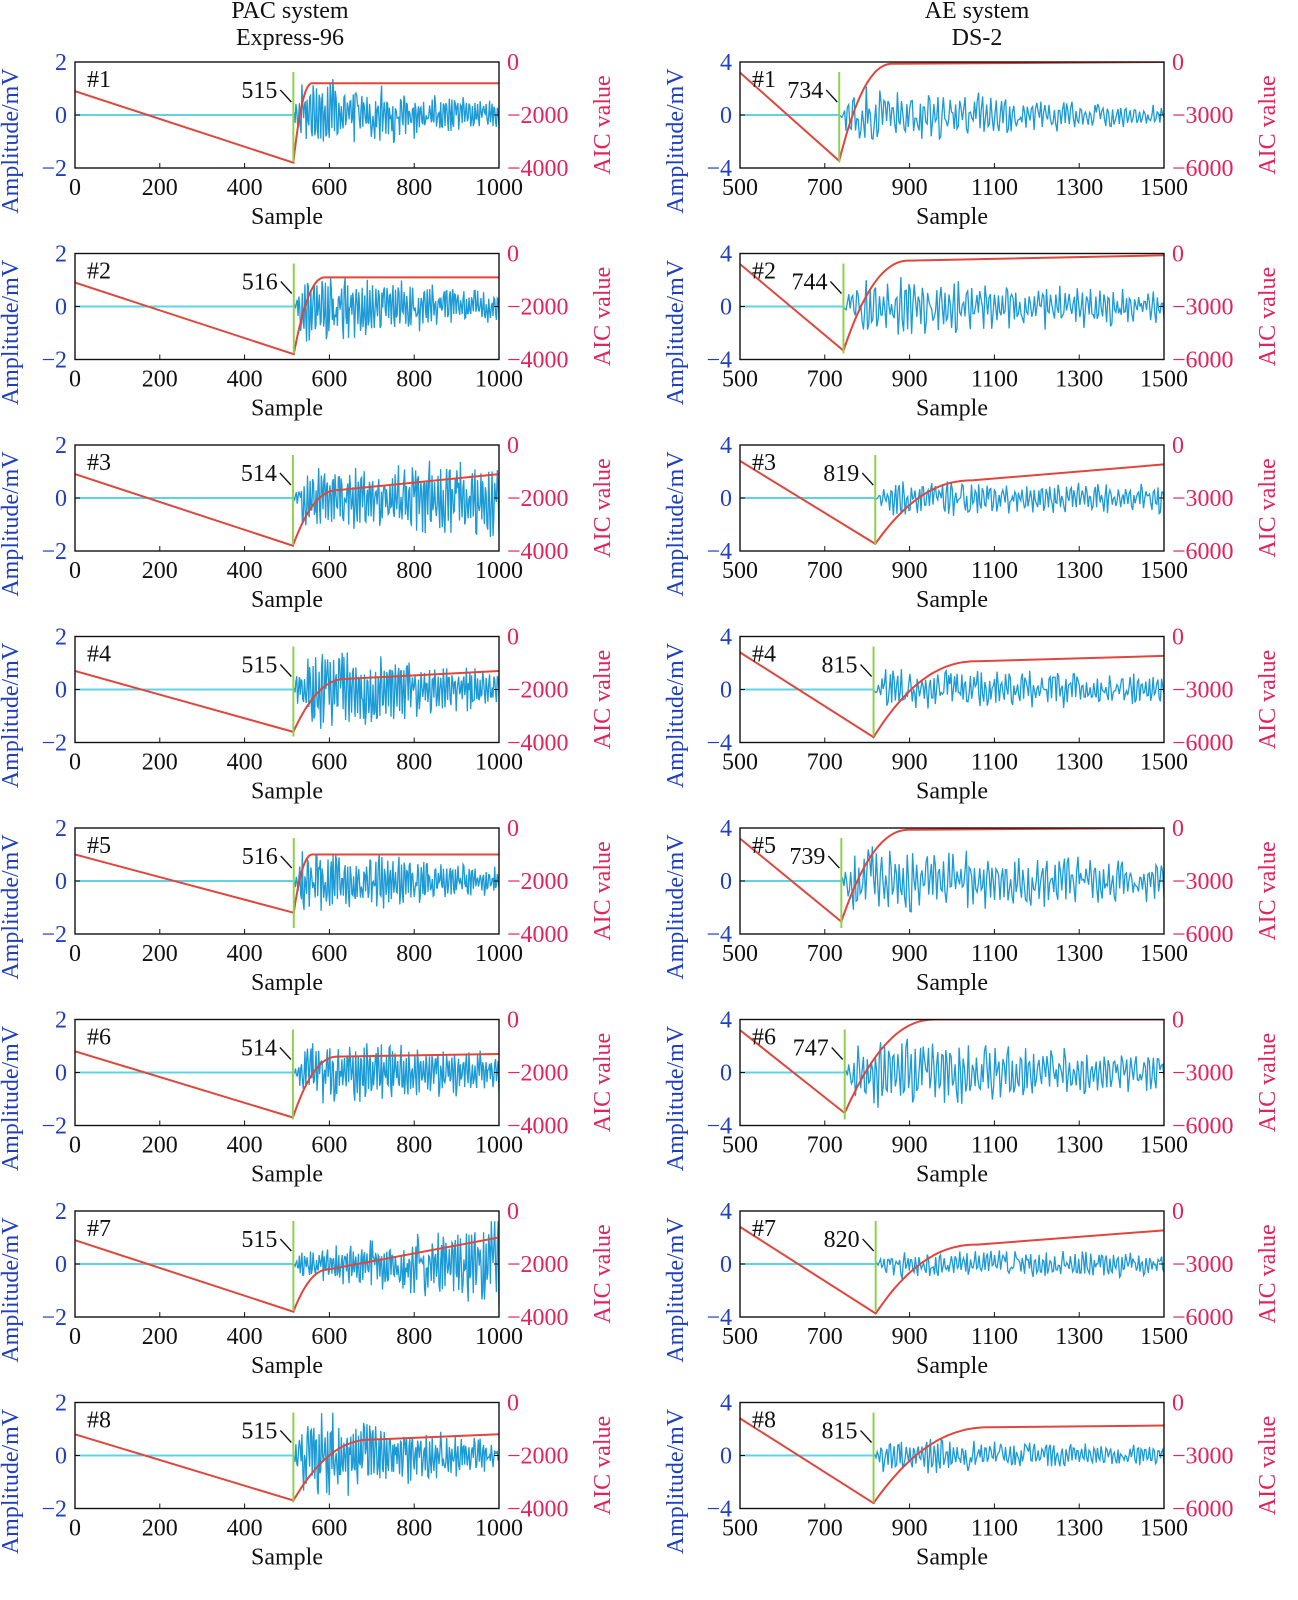  What do you see at coordinates (260, 283) in the screenshot?
I see `pick-label: 516` at bounding box center [260, 283].